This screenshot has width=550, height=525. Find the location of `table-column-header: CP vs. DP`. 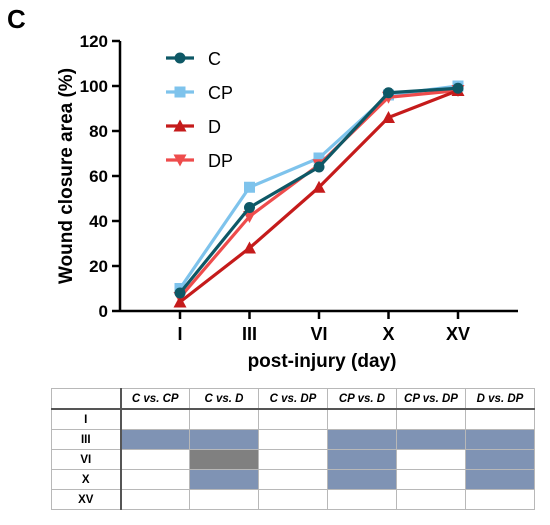

table-column-header: CP vs. DP is located at coordinates (431, 399).